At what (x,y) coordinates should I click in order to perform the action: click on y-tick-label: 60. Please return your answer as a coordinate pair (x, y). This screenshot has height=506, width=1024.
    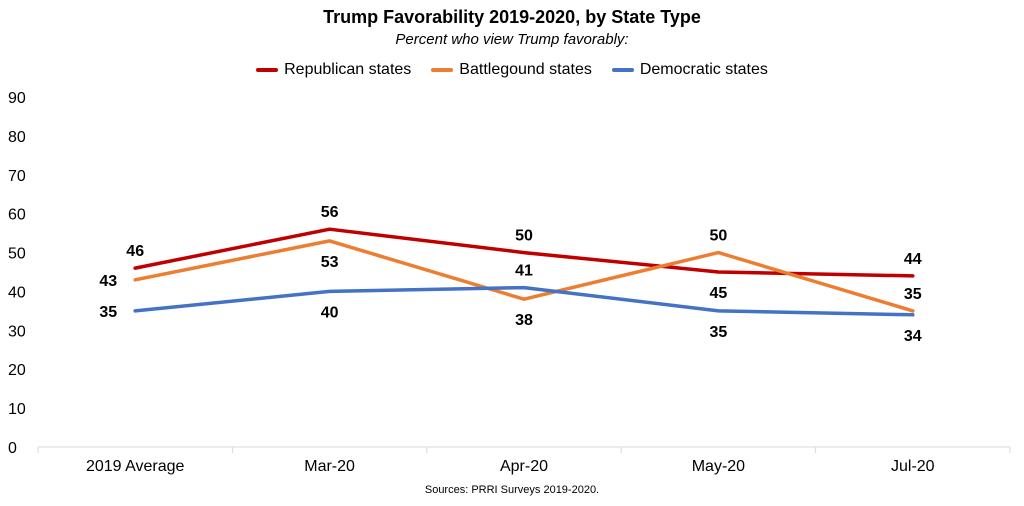
    Looking at the image, I should click on (17, 215).